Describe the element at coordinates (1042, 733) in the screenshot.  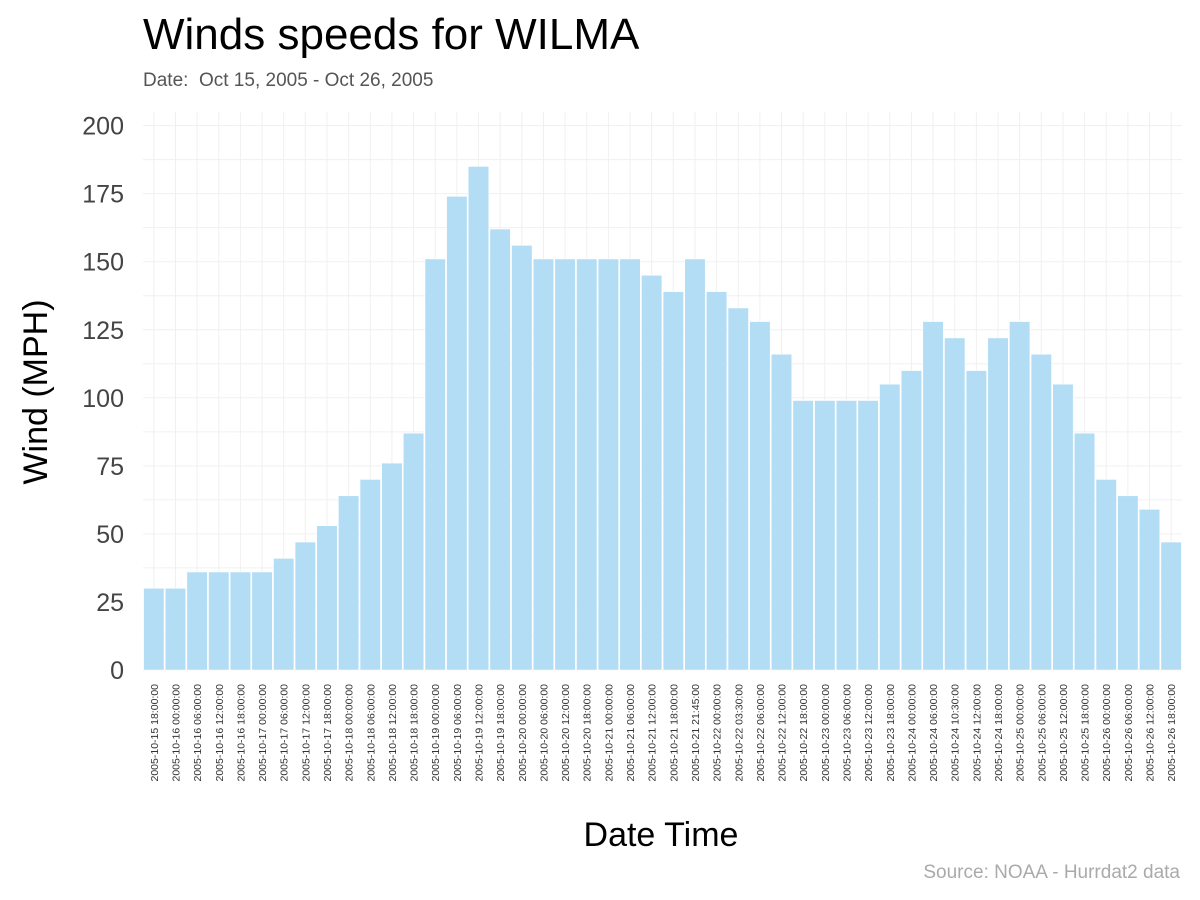
I see `x-tick-label: 2005-10-25 06:00:00` at that location.